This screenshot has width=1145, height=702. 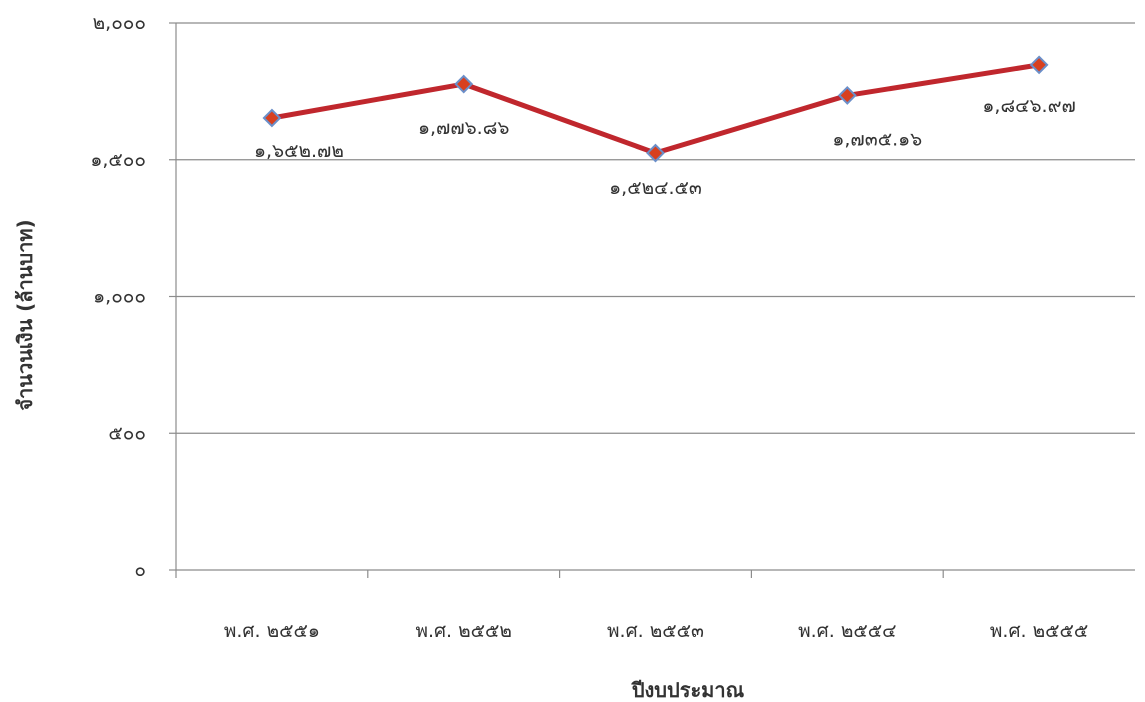 I want to click on series-line, so click(x=655, y=109).